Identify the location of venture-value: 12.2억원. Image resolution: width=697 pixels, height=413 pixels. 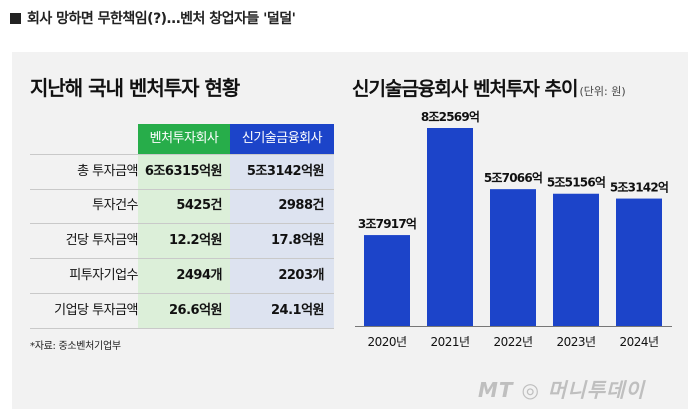
(196, 240).